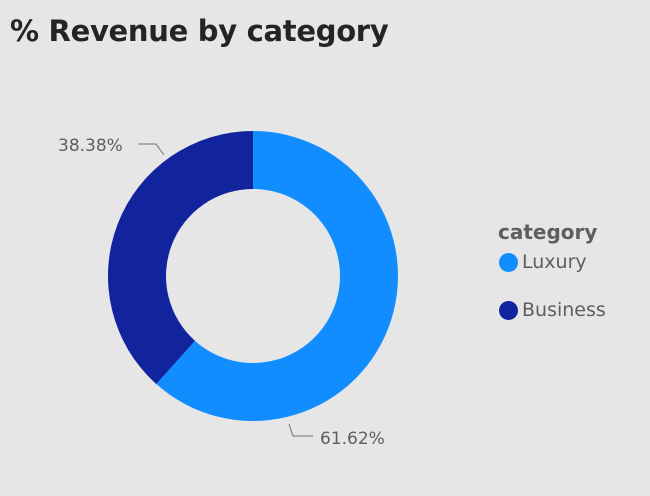 Image resolution: width=650 pixels, height=496 pixels. Describe the element at coordinates (90, 146) in the screenshot. I see `data-label-business: 38.38%` at that location.